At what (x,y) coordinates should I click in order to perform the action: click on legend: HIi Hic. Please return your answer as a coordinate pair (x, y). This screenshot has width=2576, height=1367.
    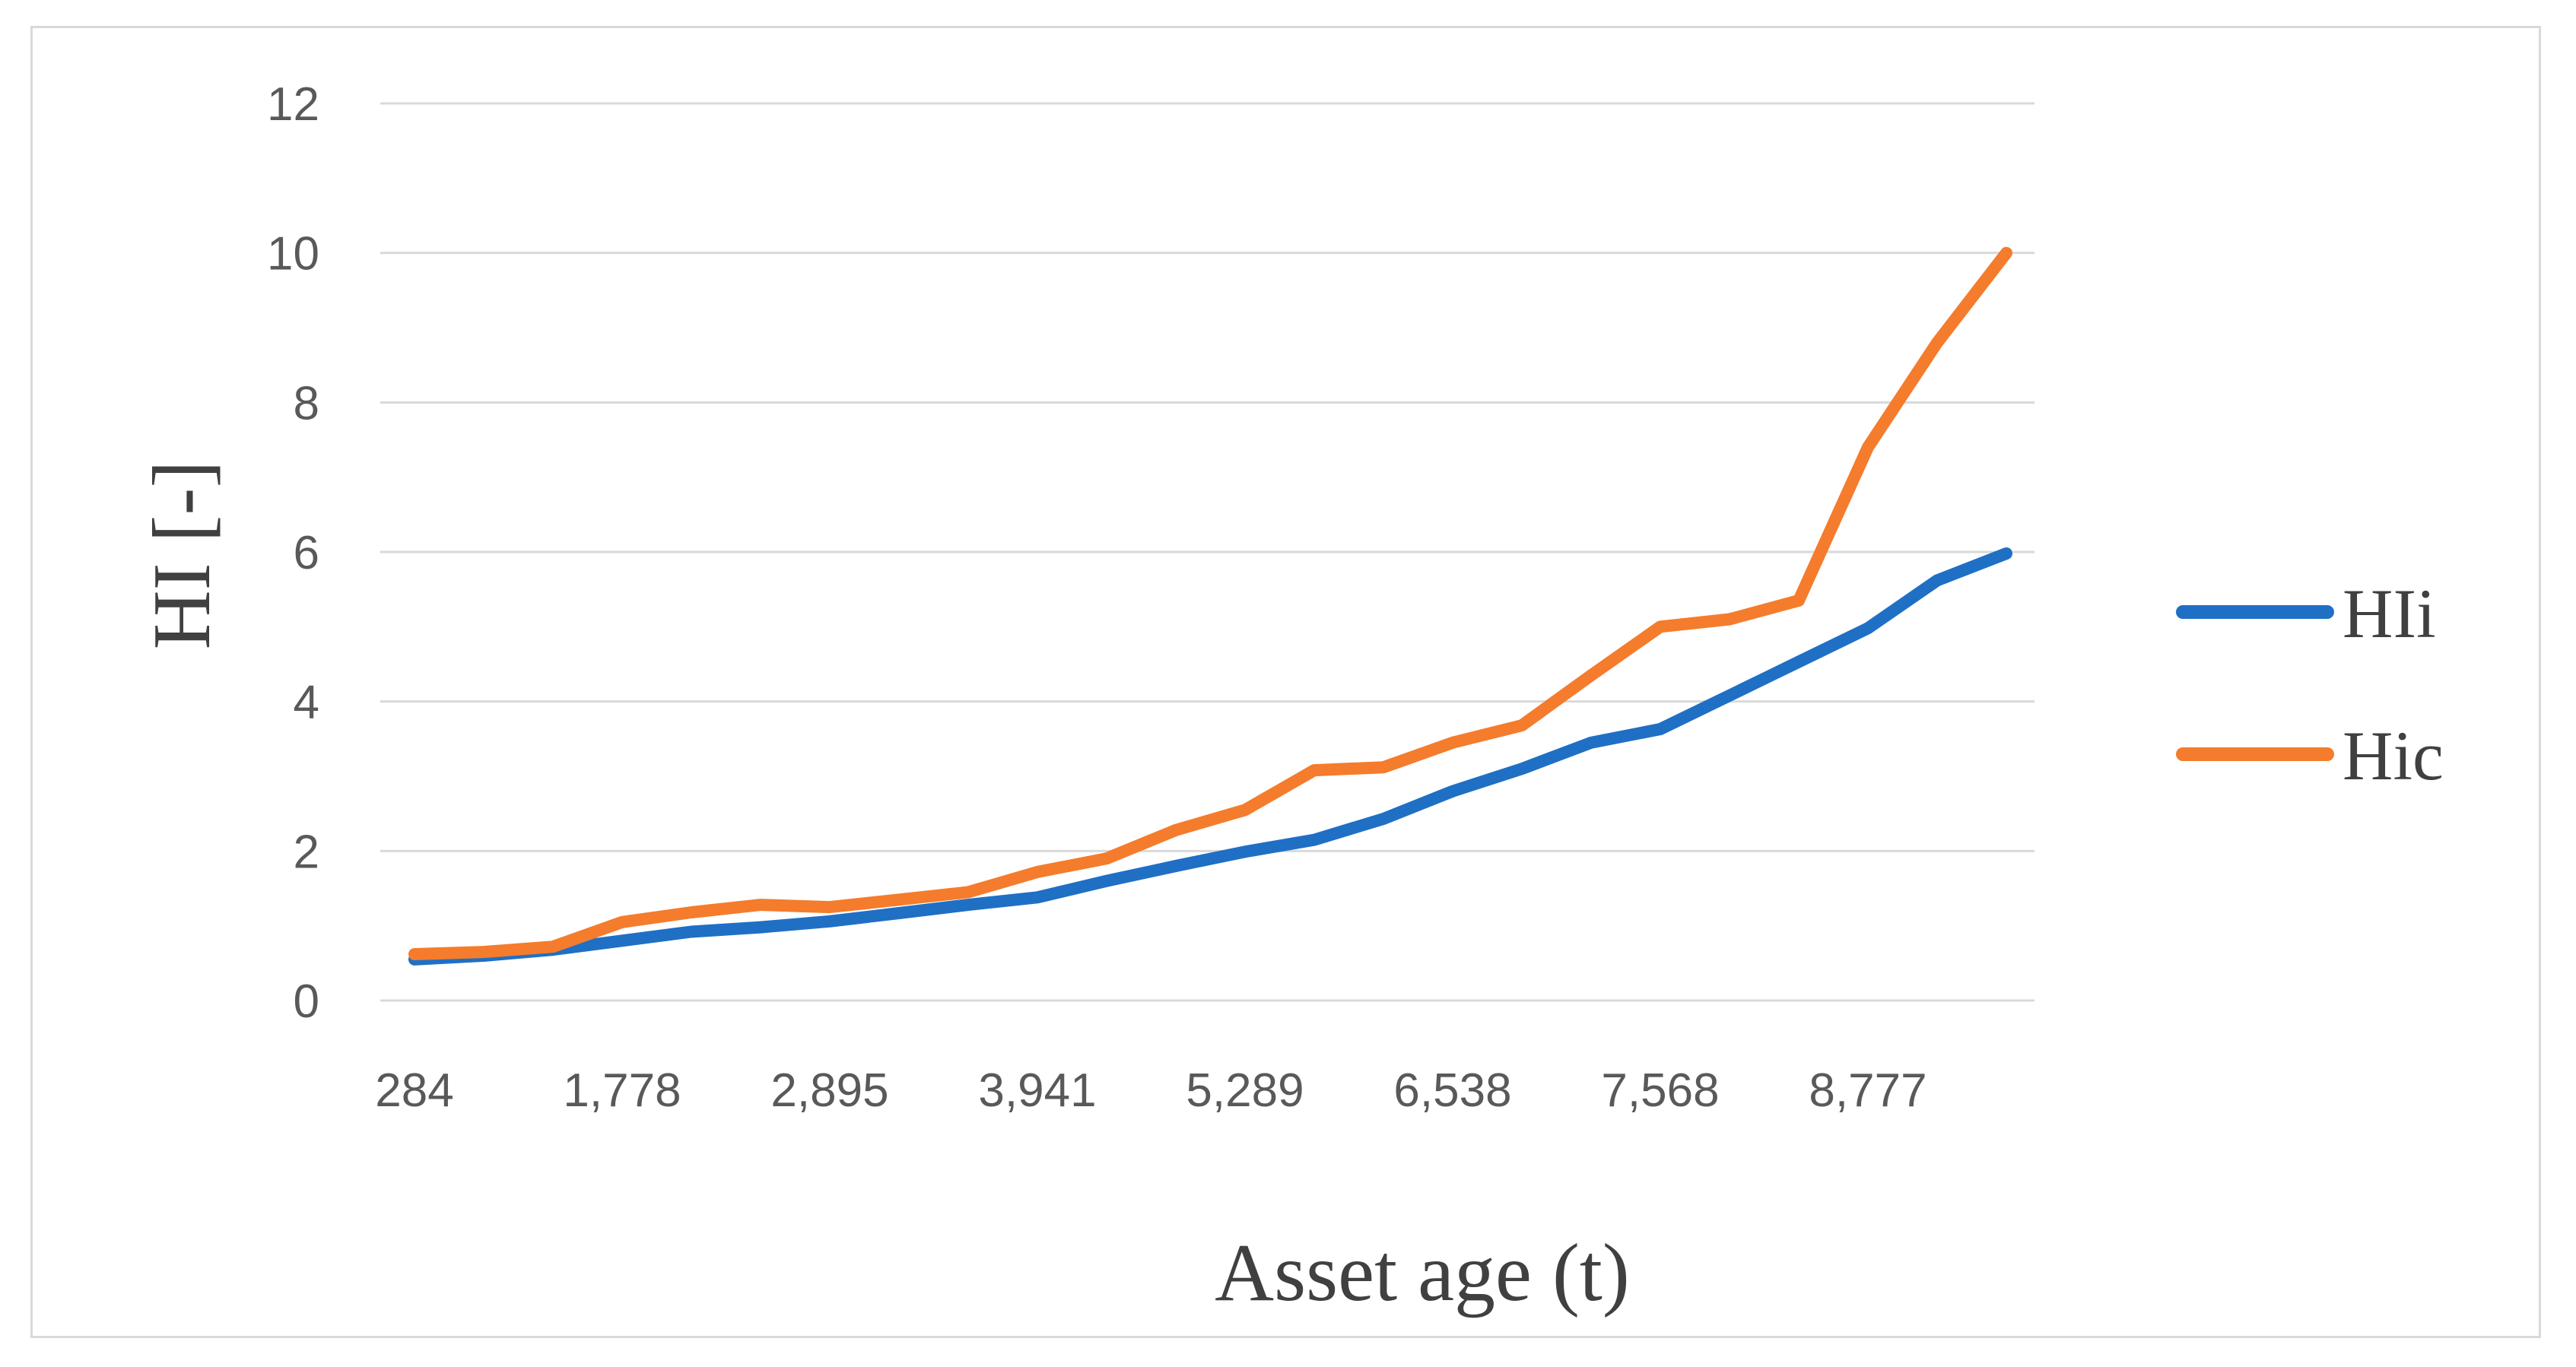
    Looking at the image, I should click on (2310, 685).